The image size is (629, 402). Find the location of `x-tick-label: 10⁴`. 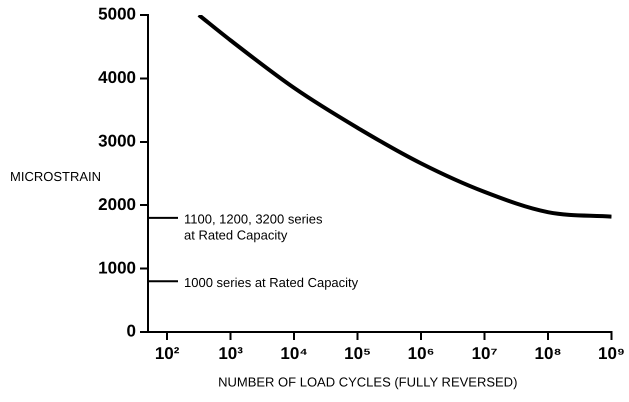

x-tick-label: 10⁴ is located at coordinates (294, 353).